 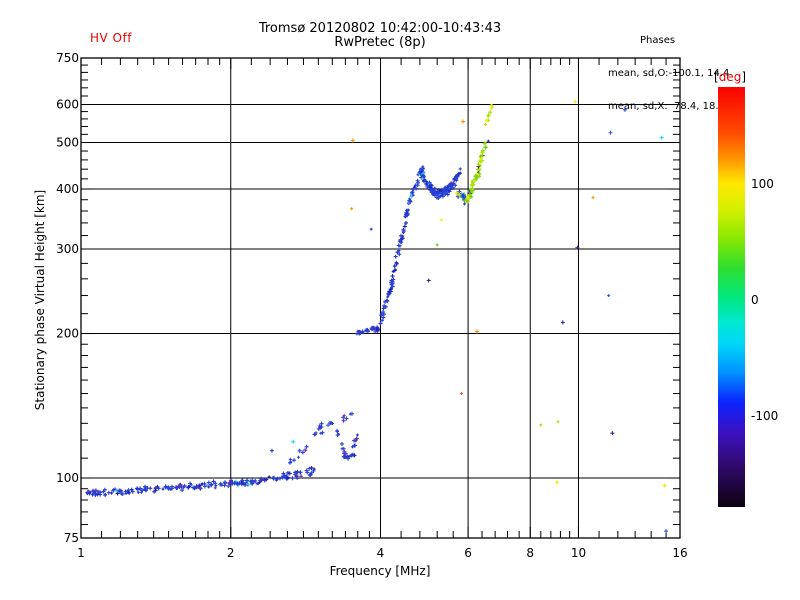 What do you see at coordinates (658, 40) in the screenshot?
I see `phases-title: Phases` at bounding box center [658, 40].